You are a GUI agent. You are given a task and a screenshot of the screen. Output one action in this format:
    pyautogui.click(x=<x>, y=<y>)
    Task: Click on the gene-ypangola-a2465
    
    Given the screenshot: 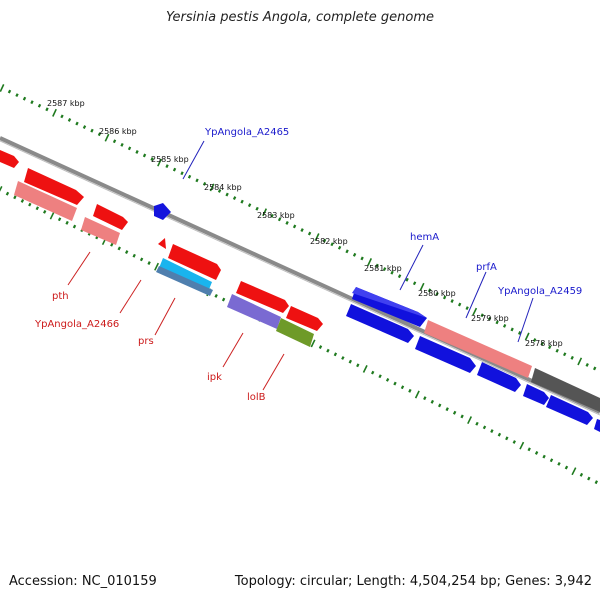 What is the action you would take?
    pyautogui.click(x=162, y=211)
    